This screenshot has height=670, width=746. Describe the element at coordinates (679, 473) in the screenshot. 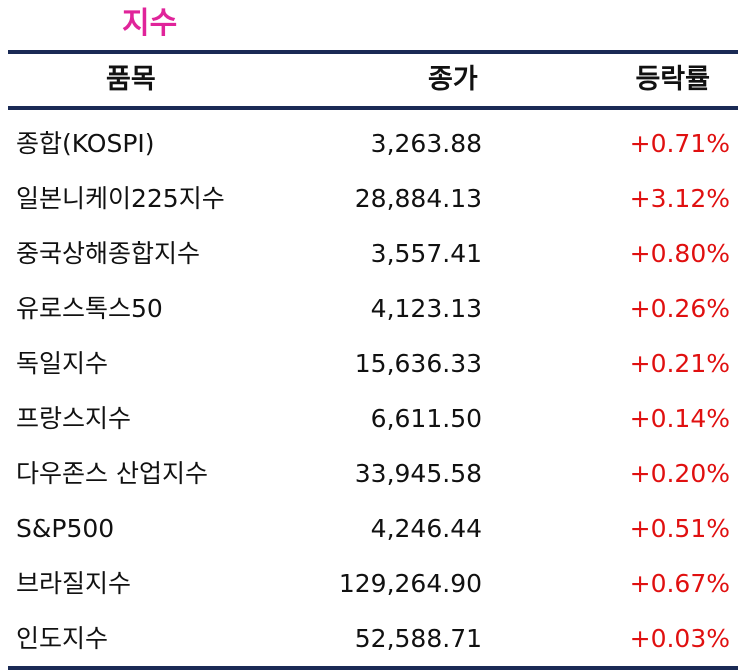

I see `row-change: +0.20%` at that location.